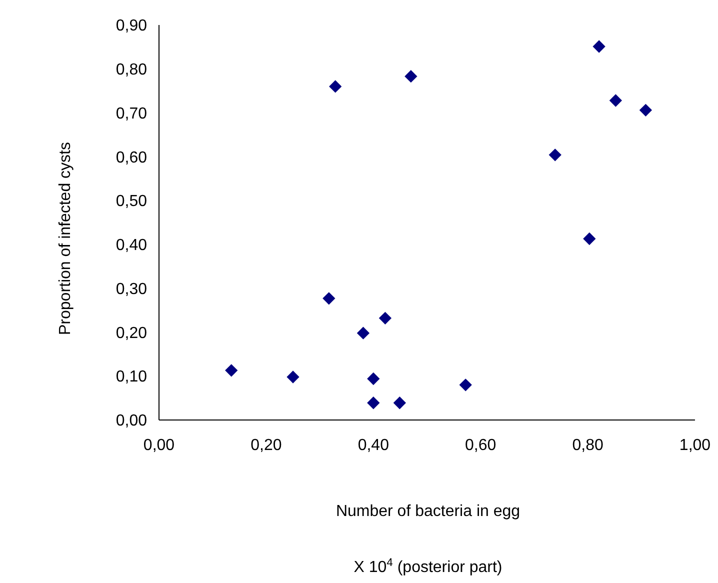  What do you see at coordinates (132, 26) in the screenshot?
I see `y-tick-label: 0,90` at bounding box center [132, 26].